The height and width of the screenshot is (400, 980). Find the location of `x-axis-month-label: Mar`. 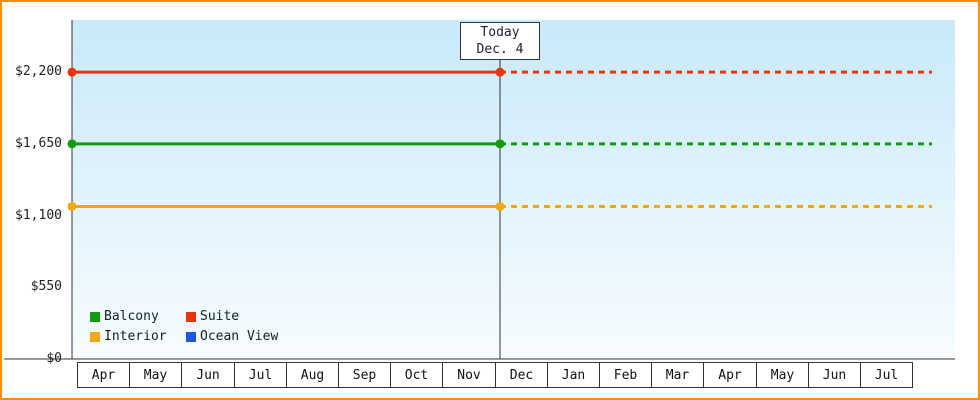

x-axis-month-label: Mar is located at coordinates (677, 375).